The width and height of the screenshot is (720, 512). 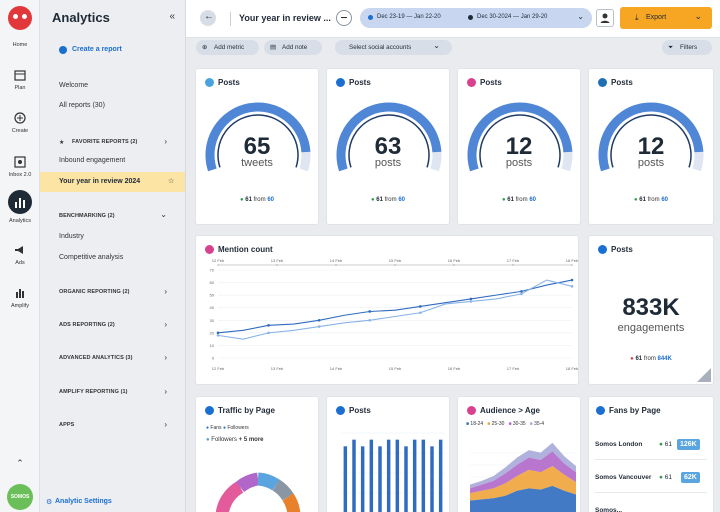 I want to click on sidebar-section-apps: APPS, so click(x=67, y=425).